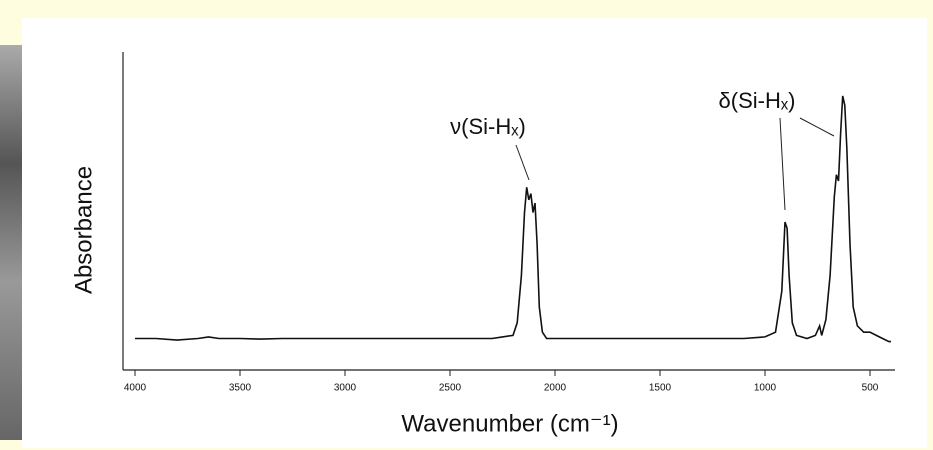 This screenshot has width=933, height=450. What do you see at coordinates (555, 388) in the screenshot?
I see `x-tick-label: 2000` at bounding box center [555, 388].